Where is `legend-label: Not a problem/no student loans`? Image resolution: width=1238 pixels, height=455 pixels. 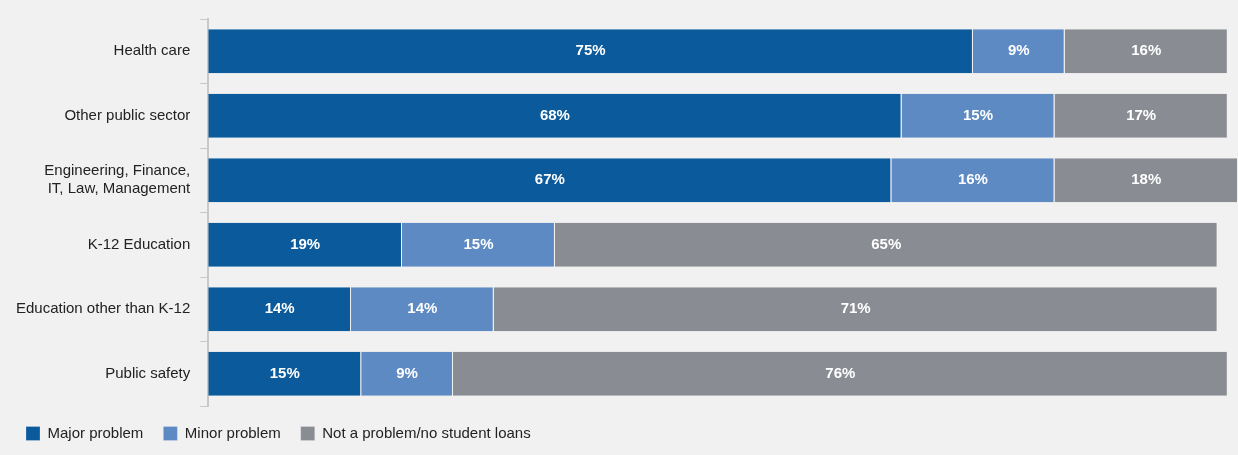
legend-label: Not a problem/no student loans is located at coordinates (426, 432).